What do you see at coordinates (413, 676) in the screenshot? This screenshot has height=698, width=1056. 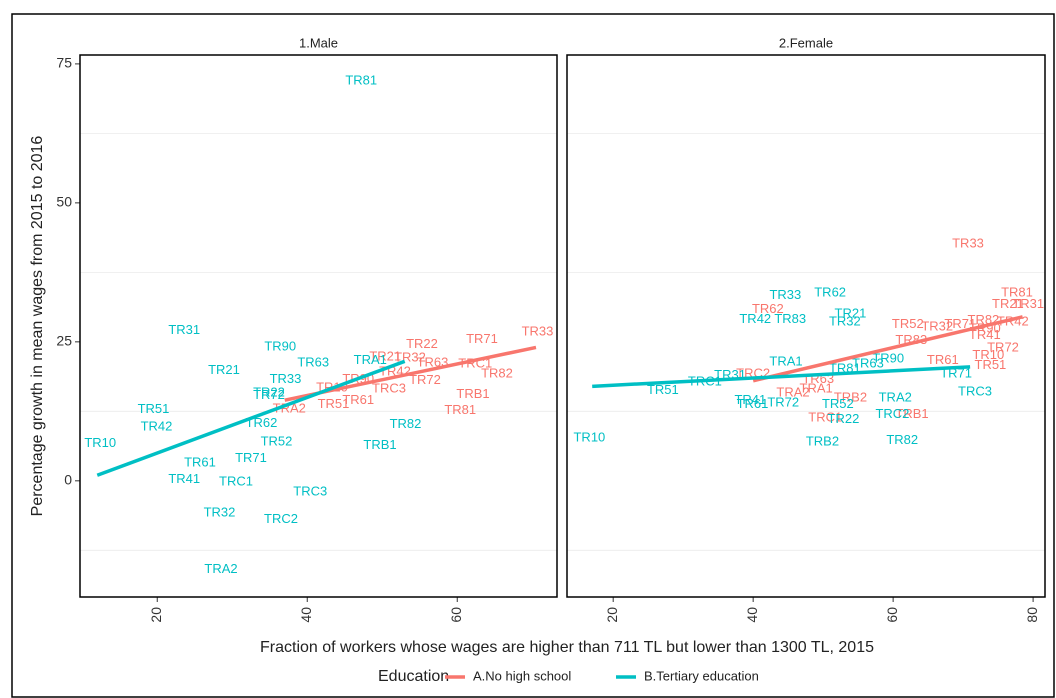 I see `legend-title: Education` at bounding box center [413, 676].